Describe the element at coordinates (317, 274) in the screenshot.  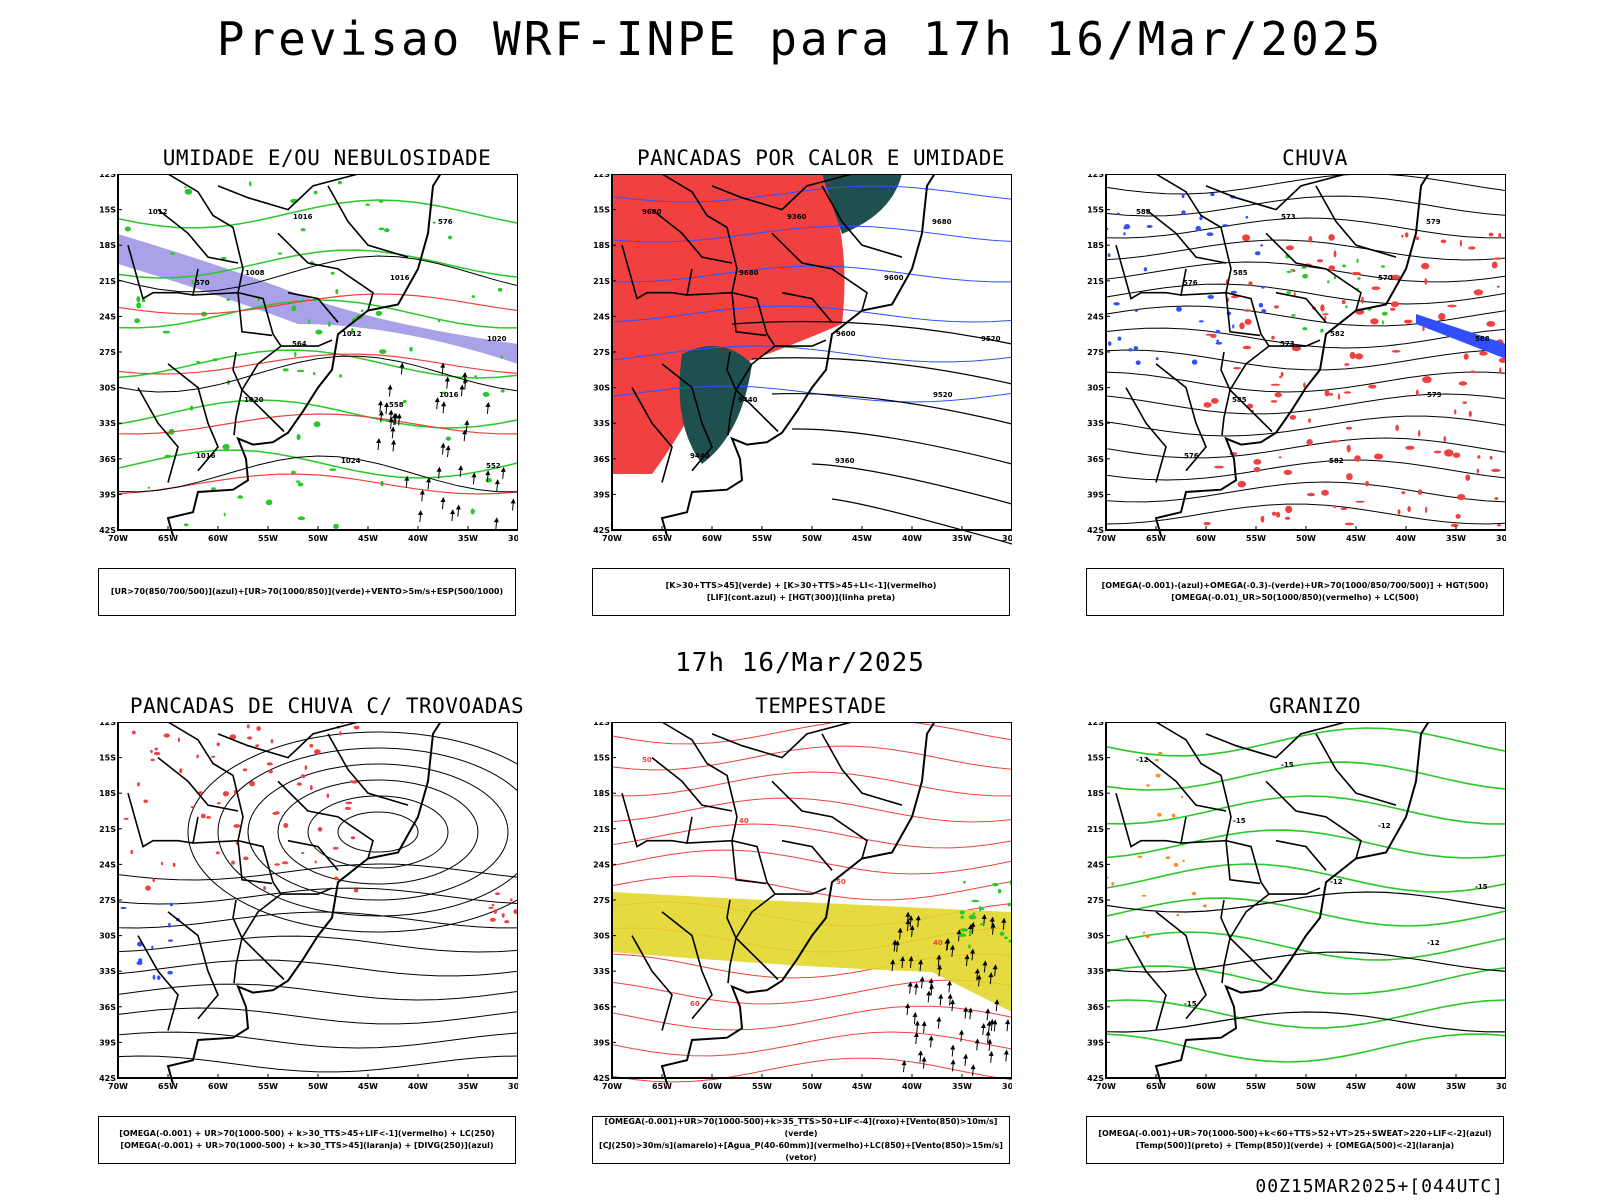
I see `pressure-contour` at that location.